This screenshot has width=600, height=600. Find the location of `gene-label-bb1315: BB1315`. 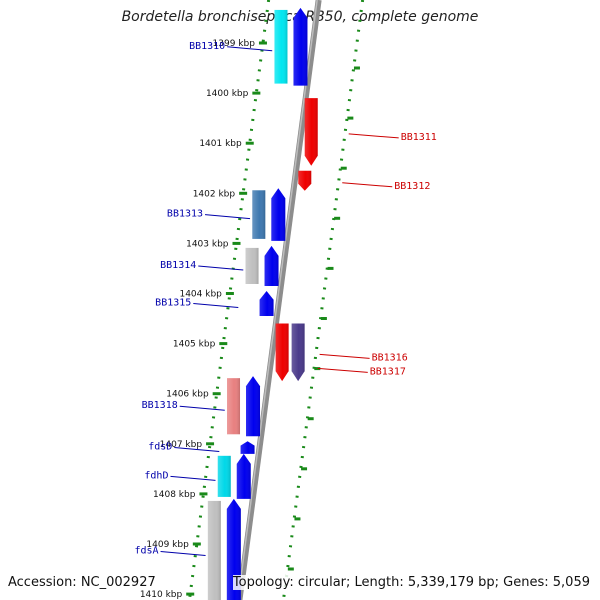

gene-label-bb1315: BB1315 is located at coordinates (173, 303).